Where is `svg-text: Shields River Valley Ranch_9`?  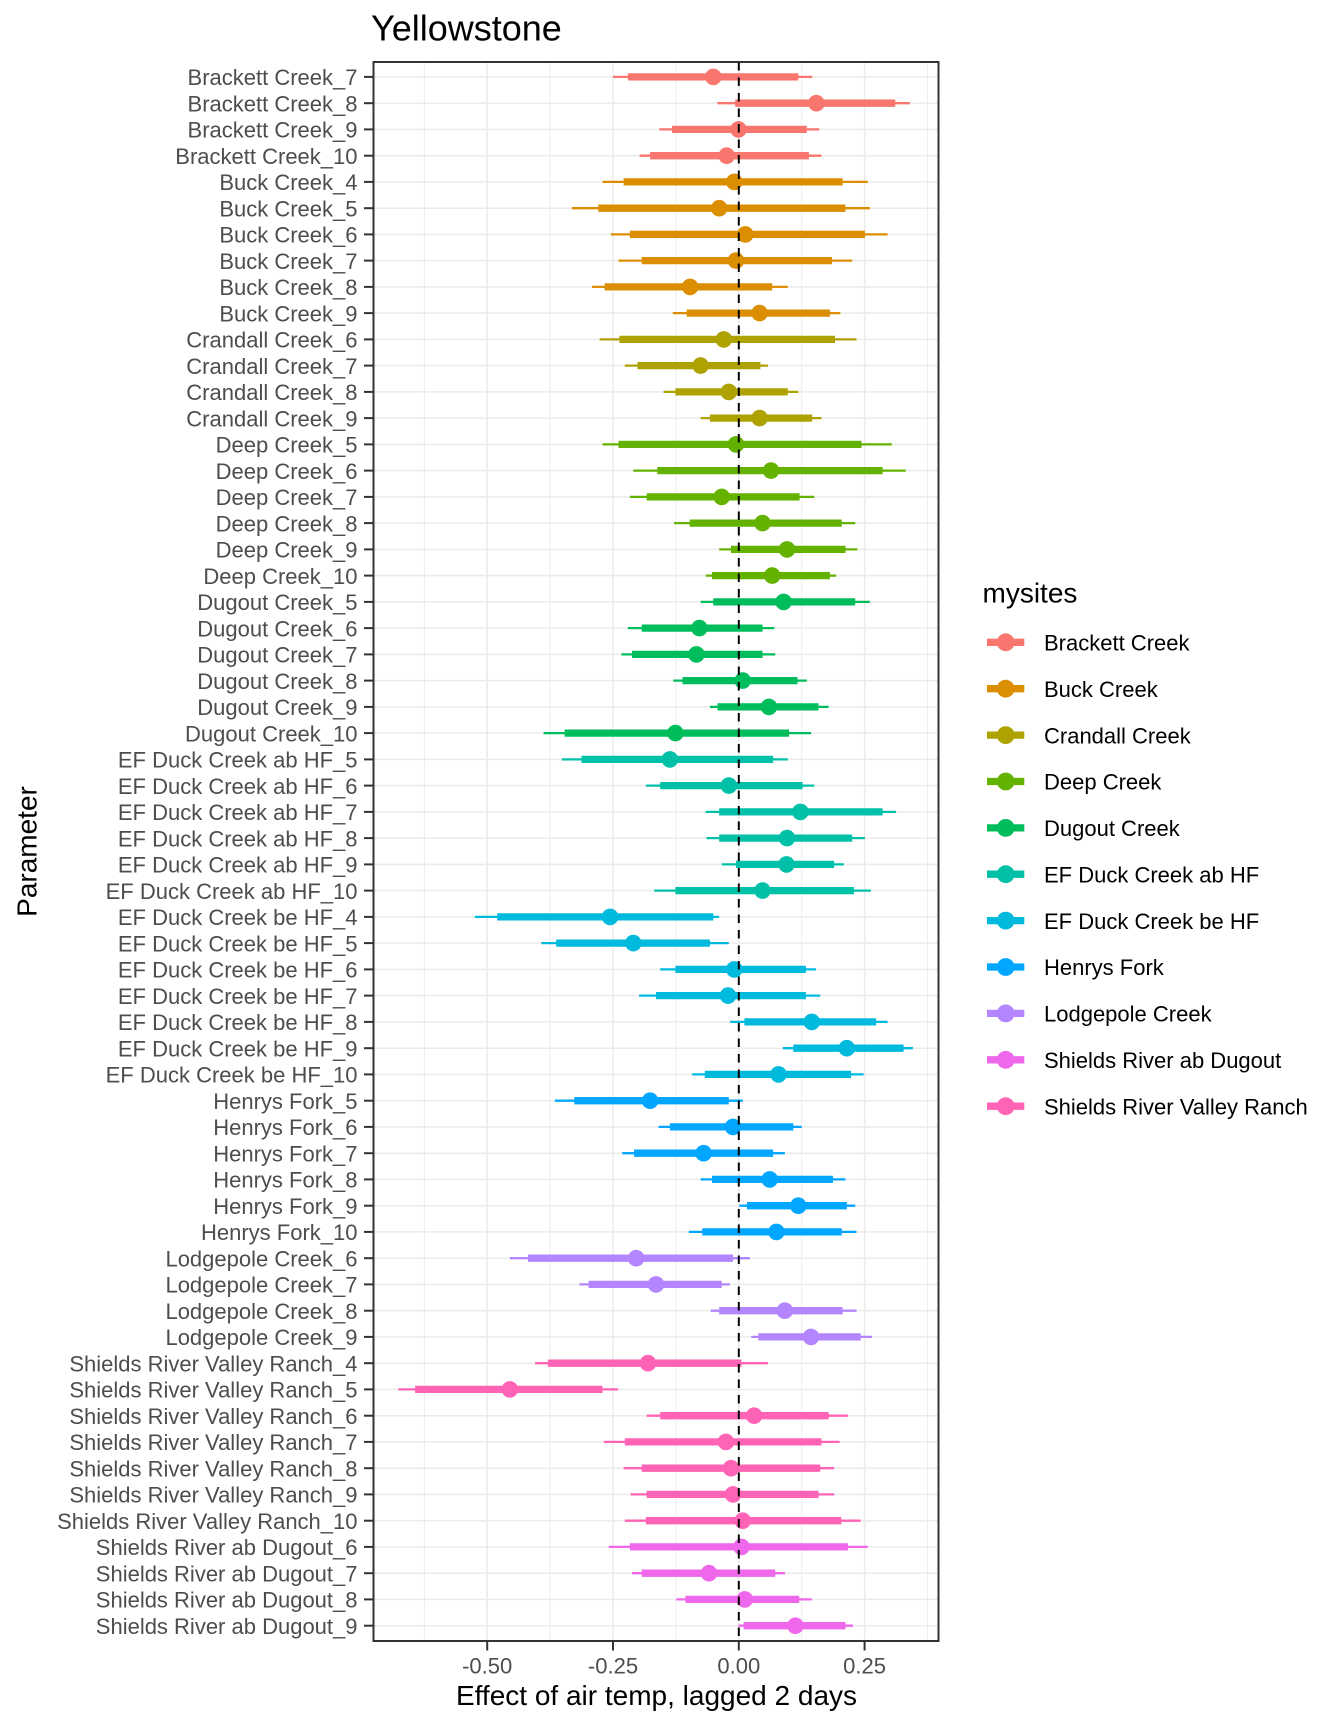 svg-text: Shields River Valley Ranch_9 is located at coordinates (213, 1495).